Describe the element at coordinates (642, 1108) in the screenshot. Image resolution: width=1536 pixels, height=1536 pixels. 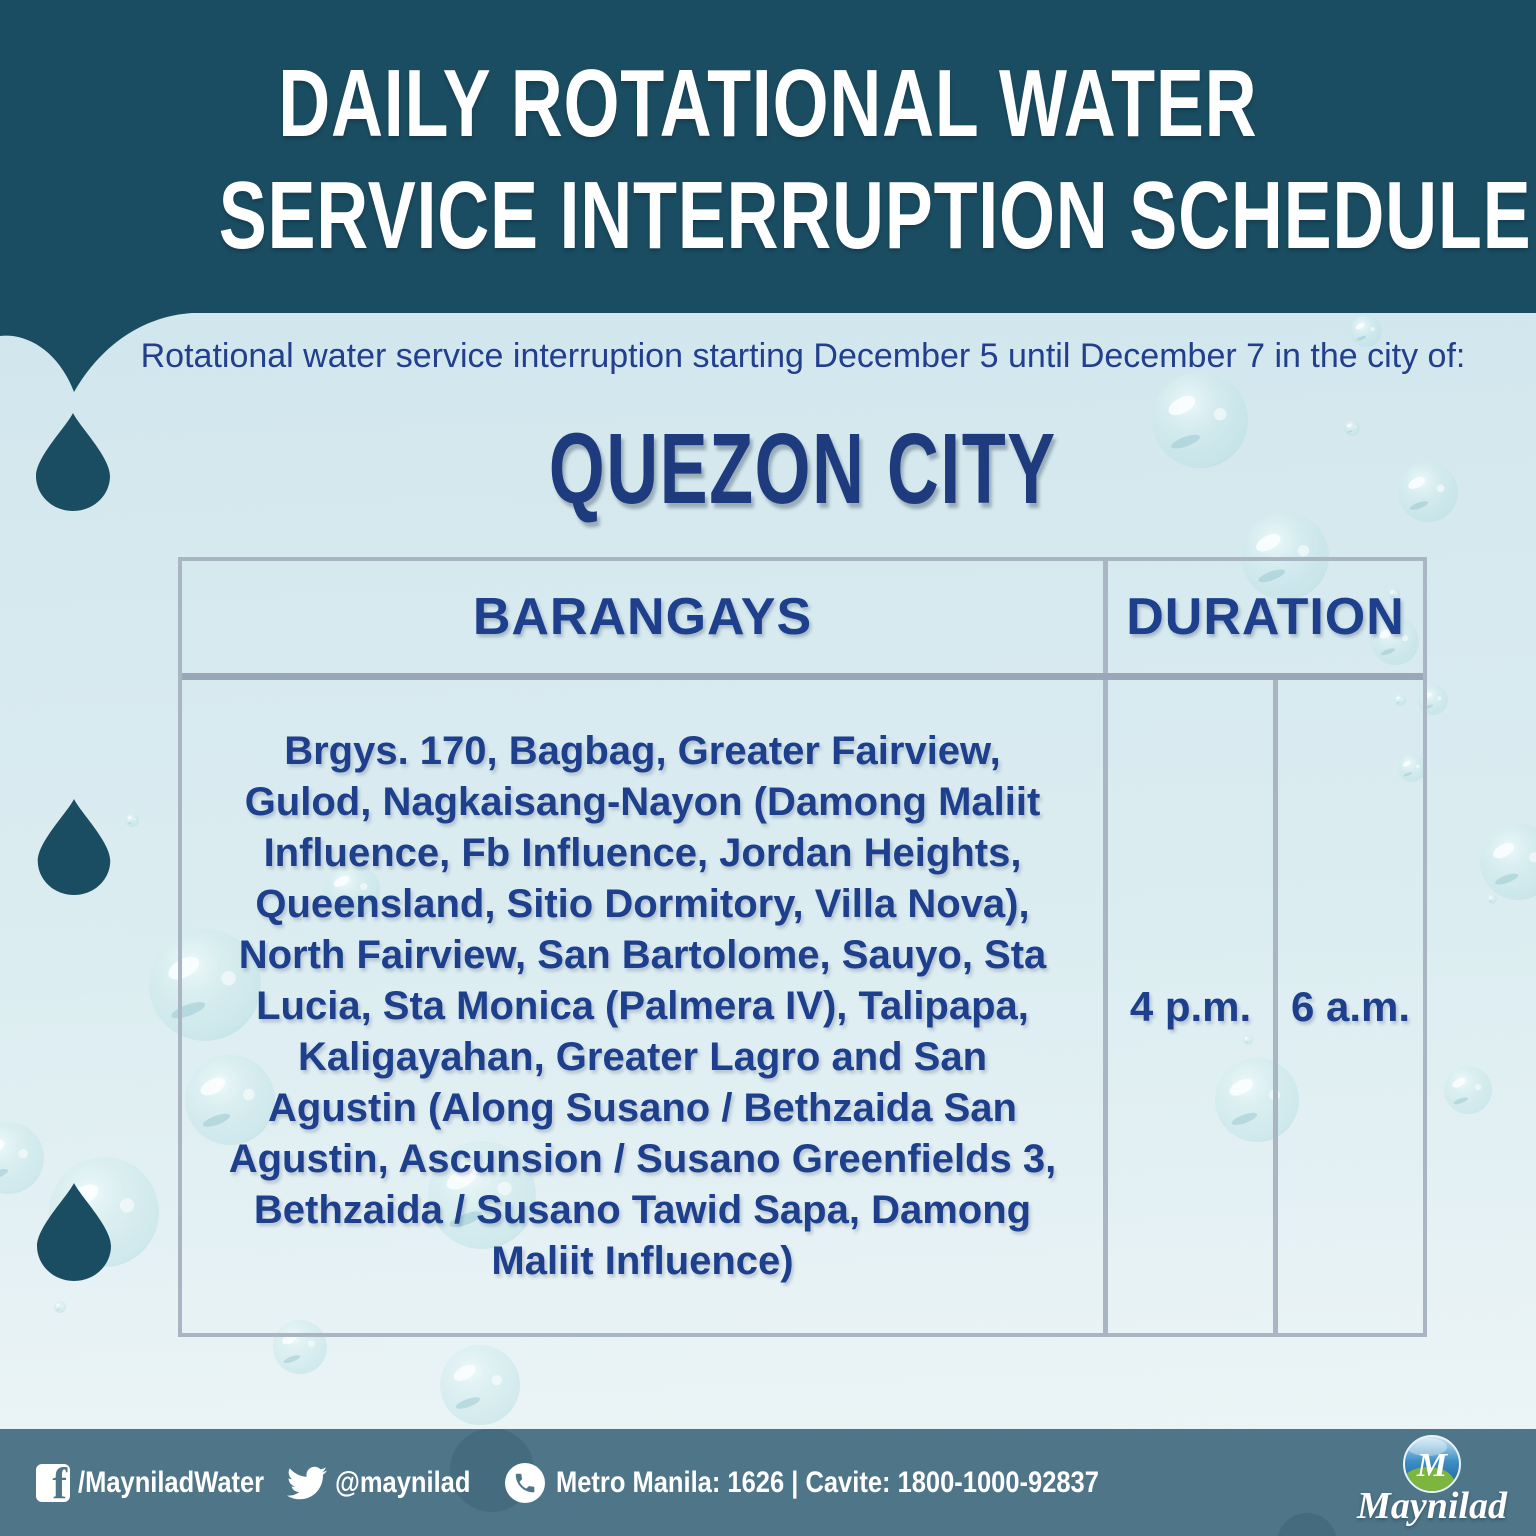
I see `barangay-line: Agustin (Along Susano / Bethzaida San` at that location.